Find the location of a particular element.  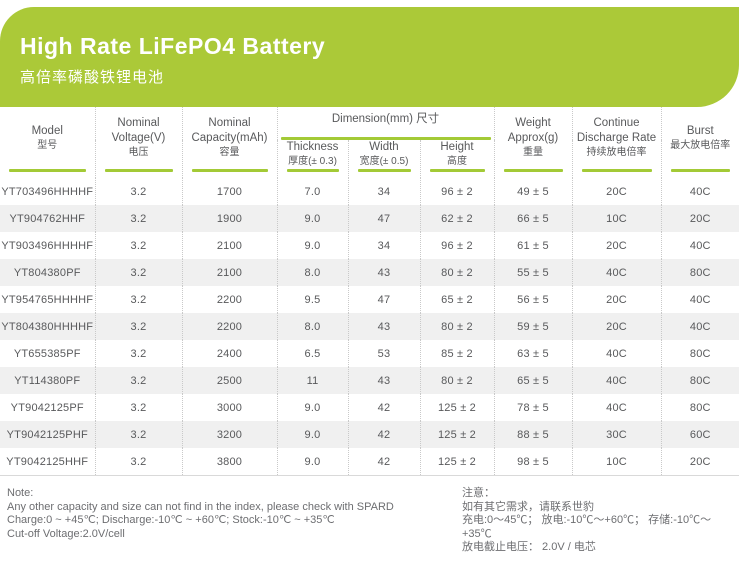

col-header-burst-zh: 最大放电倍率 is located at coordinates (700, 145).